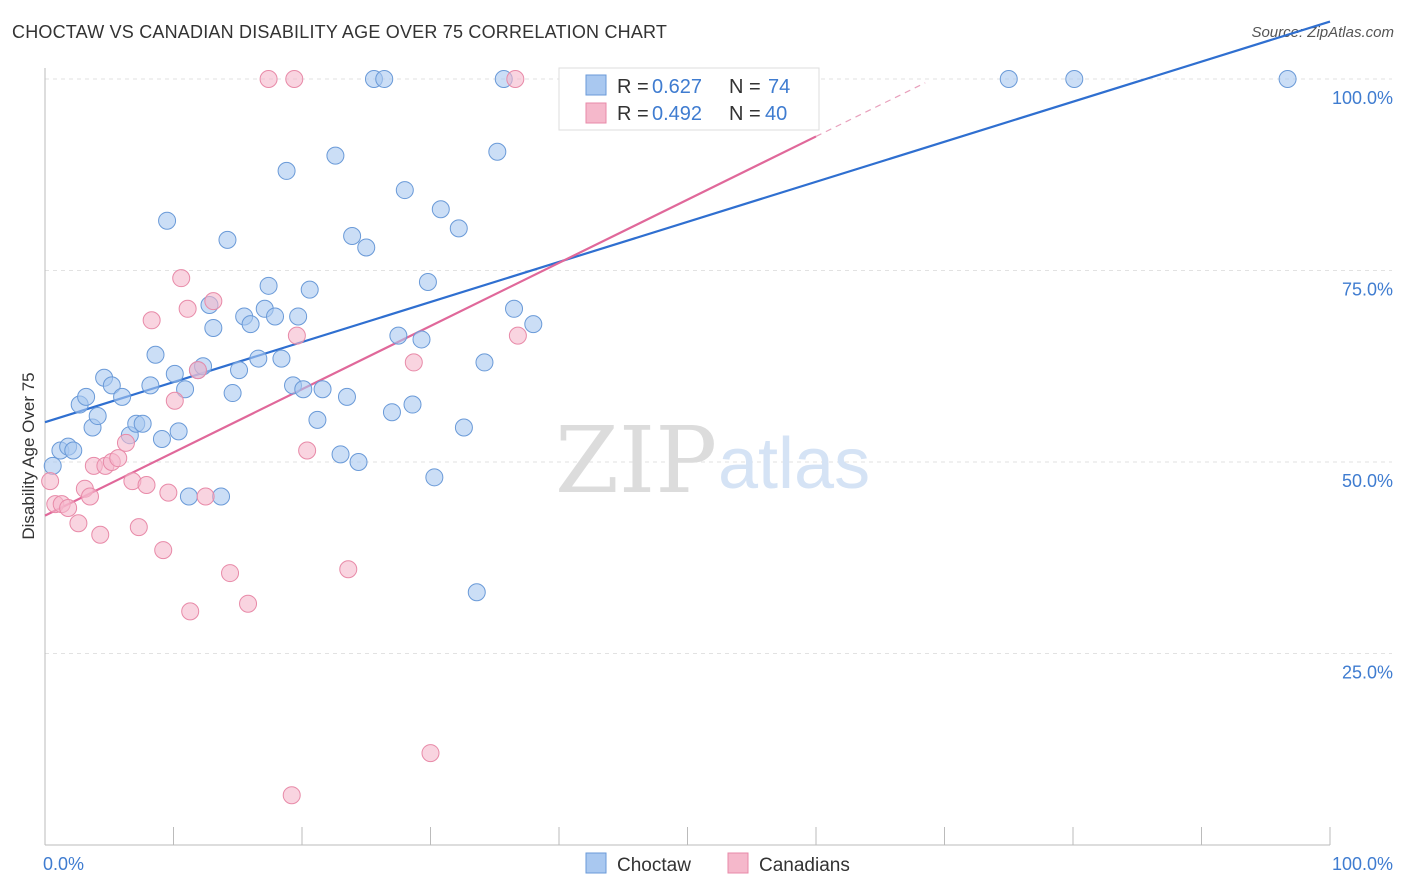  I want to click on top-legend: R = 0.627 N = 74 R = 0.492 N = 40, so click(689, 99).